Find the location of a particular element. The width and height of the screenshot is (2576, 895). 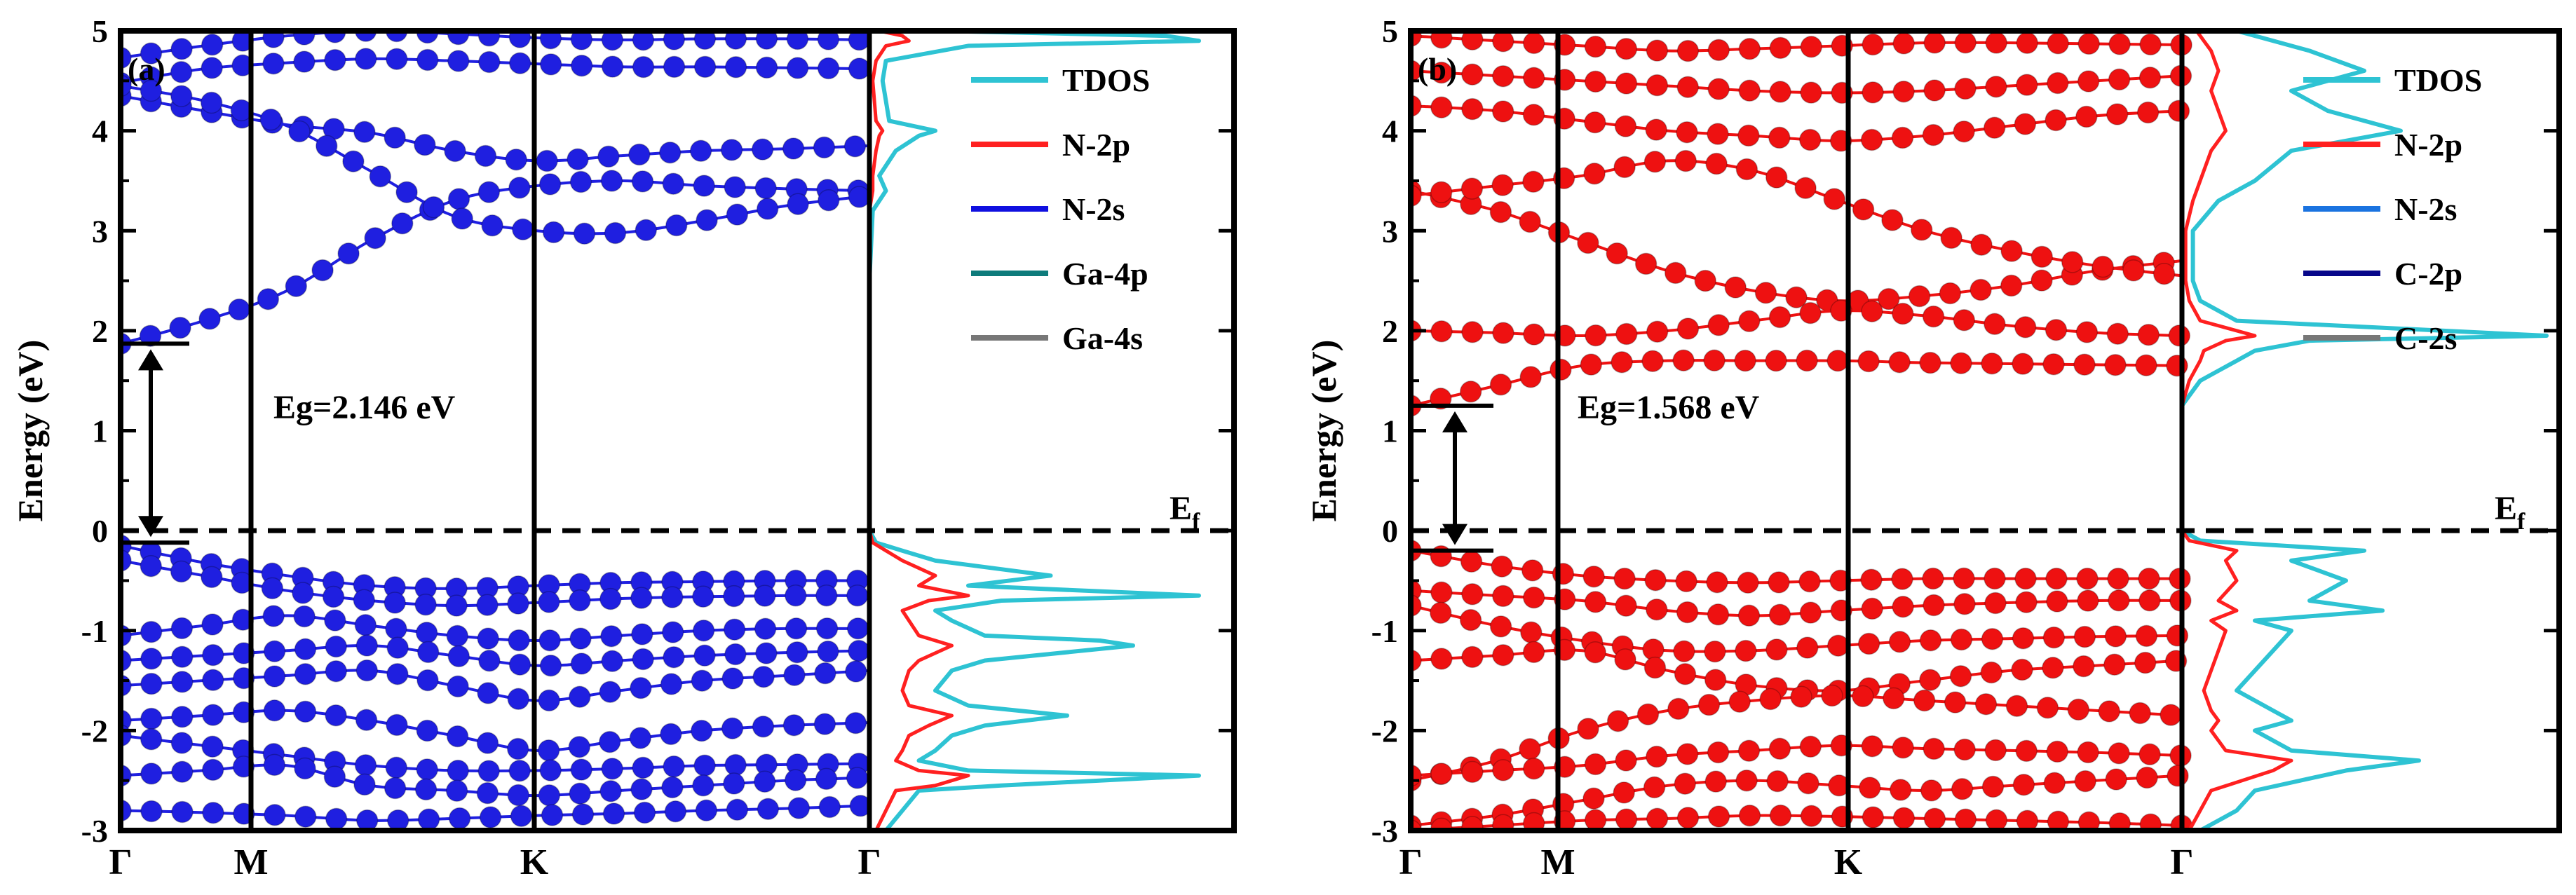

panel-label: (b) is located at coordinates (1437, 69).